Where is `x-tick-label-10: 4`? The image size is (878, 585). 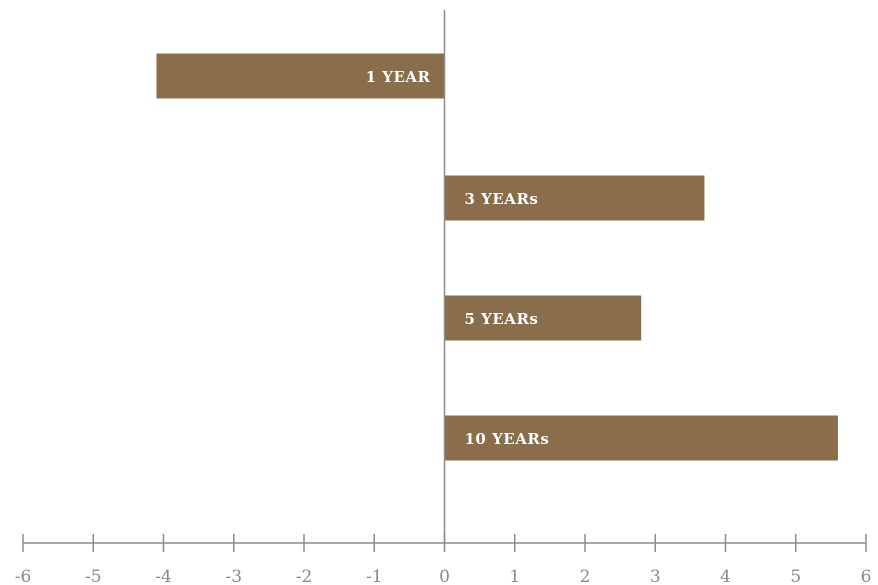
x-tick-label-10: 4 is located at coordinates (725, 576).